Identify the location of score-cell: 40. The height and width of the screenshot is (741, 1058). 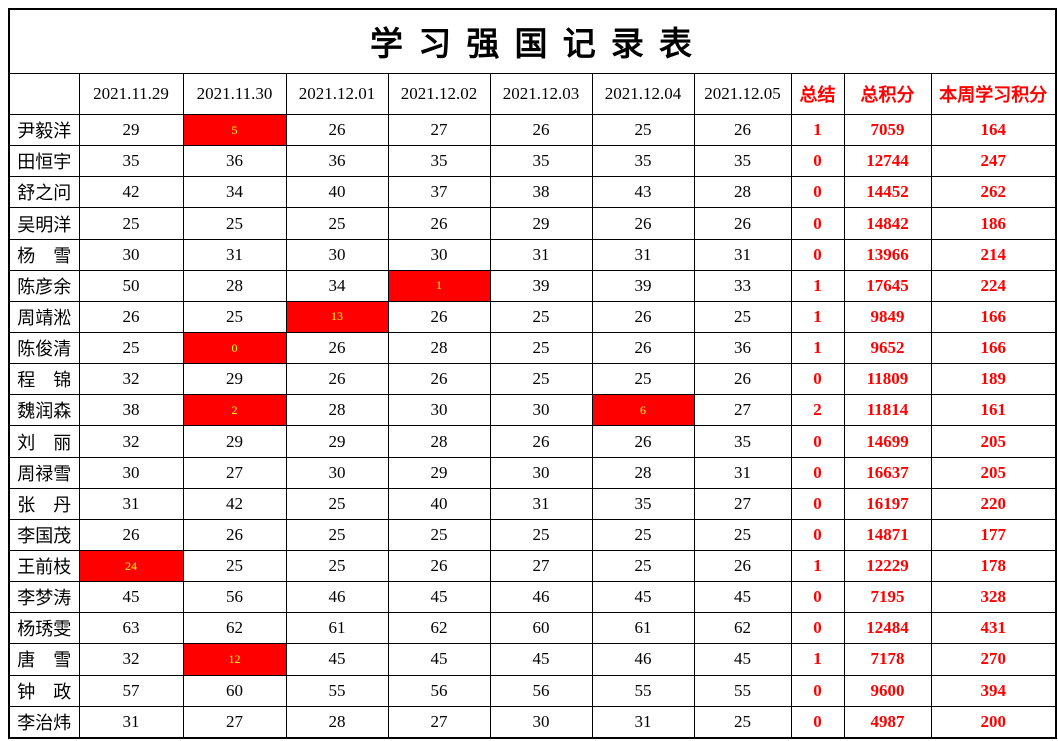
(337, 192).